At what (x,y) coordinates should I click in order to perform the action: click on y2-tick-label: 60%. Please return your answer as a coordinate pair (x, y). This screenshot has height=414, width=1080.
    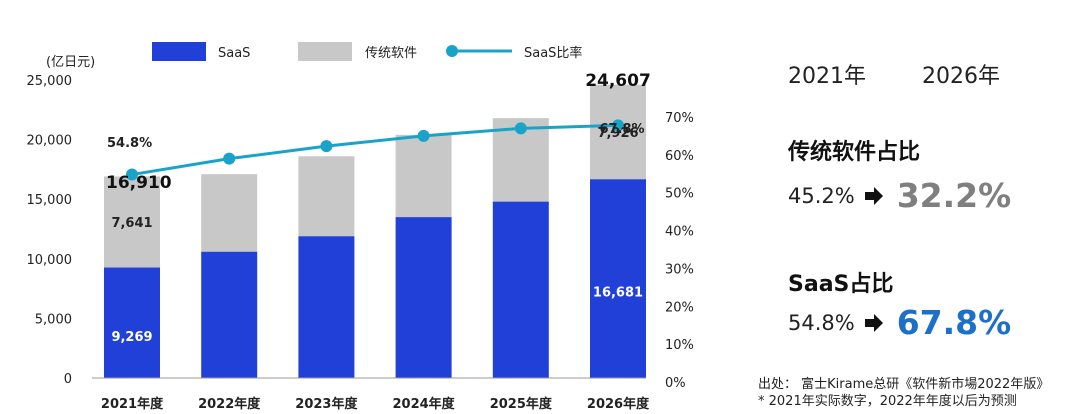
    Looking at the image, I should click on (679, 156).